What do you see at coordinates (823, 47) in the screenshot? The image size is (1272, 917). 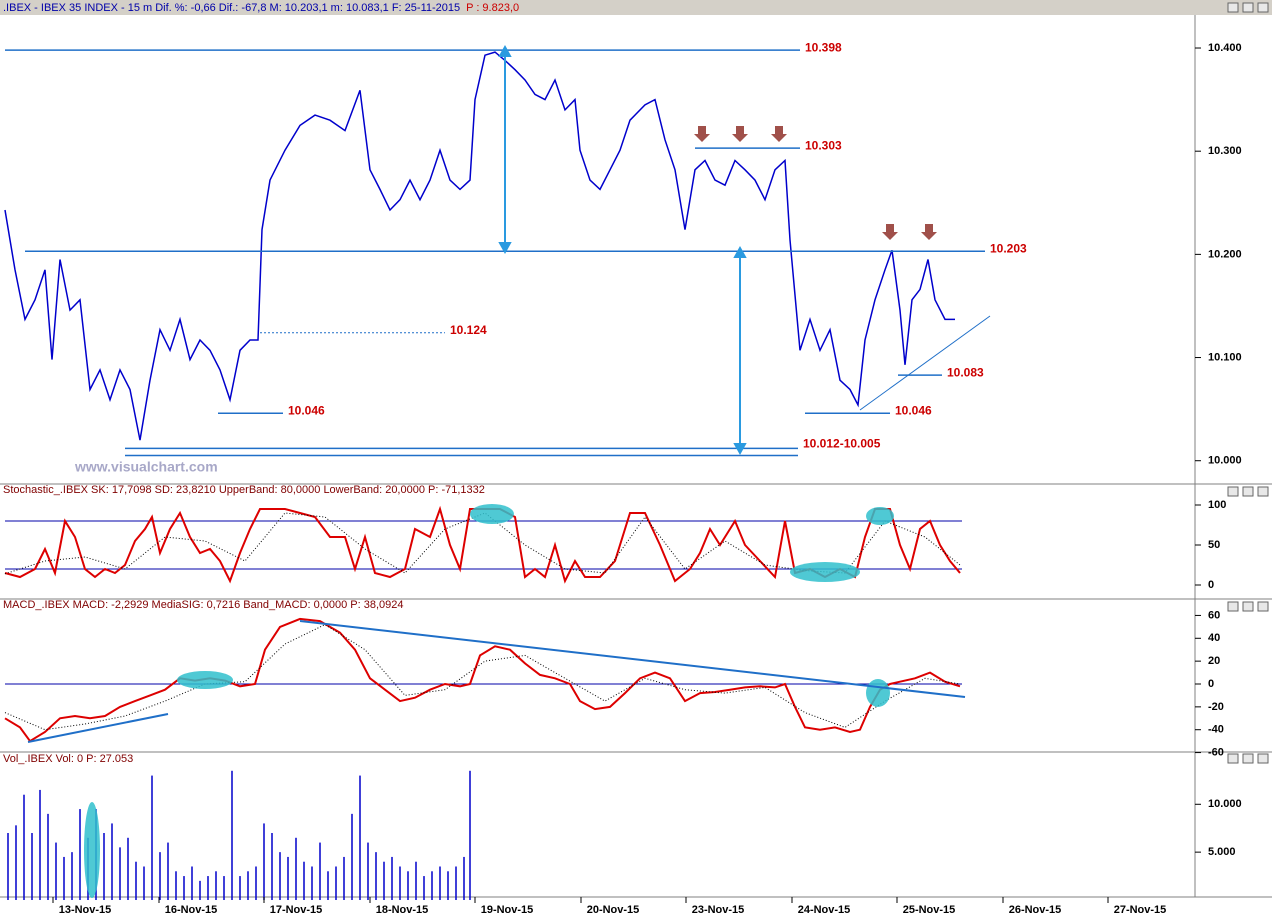 I see `level-label: 10.398` at bounding box center [823, 47].